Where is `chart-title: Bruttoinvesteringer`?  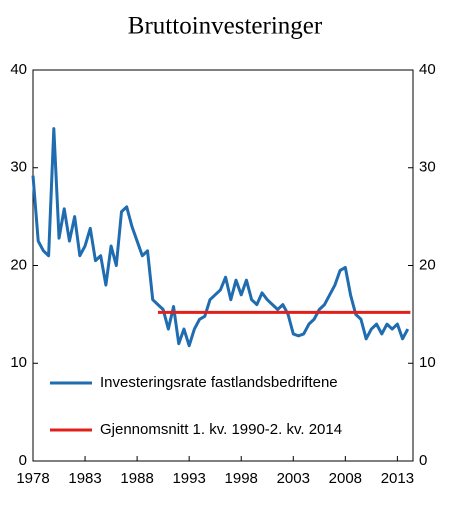
chart-title: Bruttoinvesteringer is located at coordinates (225, 26).